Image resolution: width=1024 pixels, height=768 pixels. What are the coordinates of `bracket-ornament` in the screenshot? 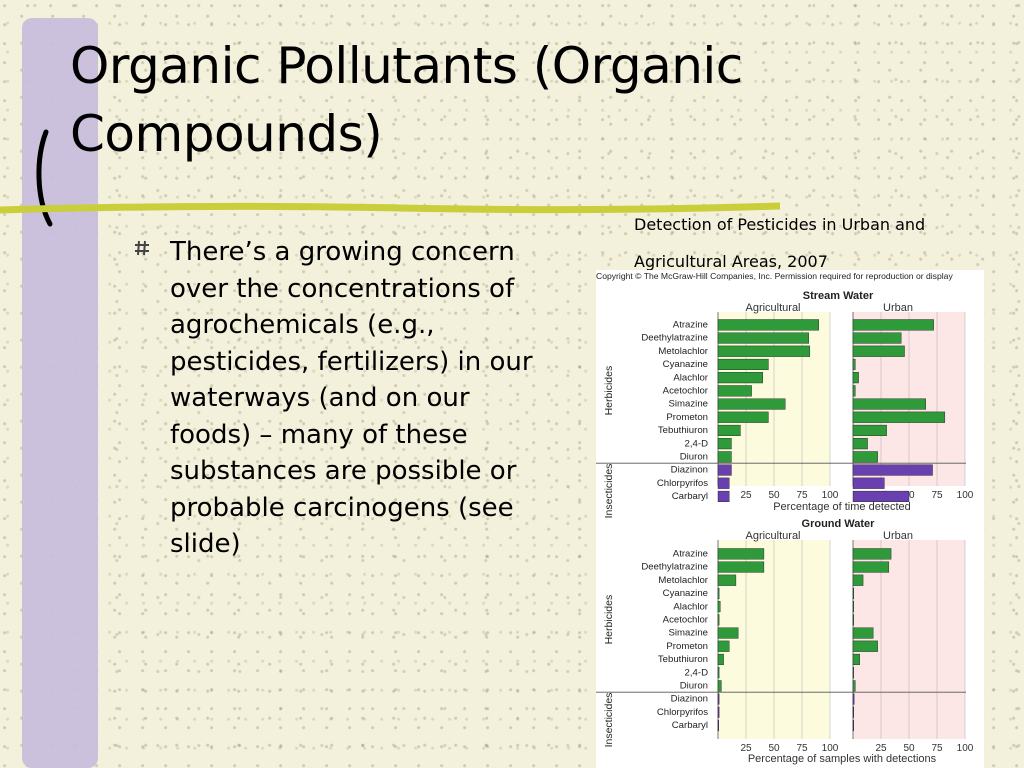 It's located at (44, 178).